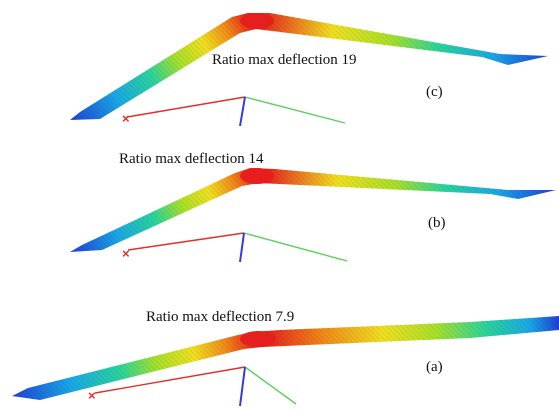 The image size is (559, 410). What do you see at coordinates (434, 92) in the screenshot?
I see `panel-c-tag: (c)` at bounding box center [434, 92].